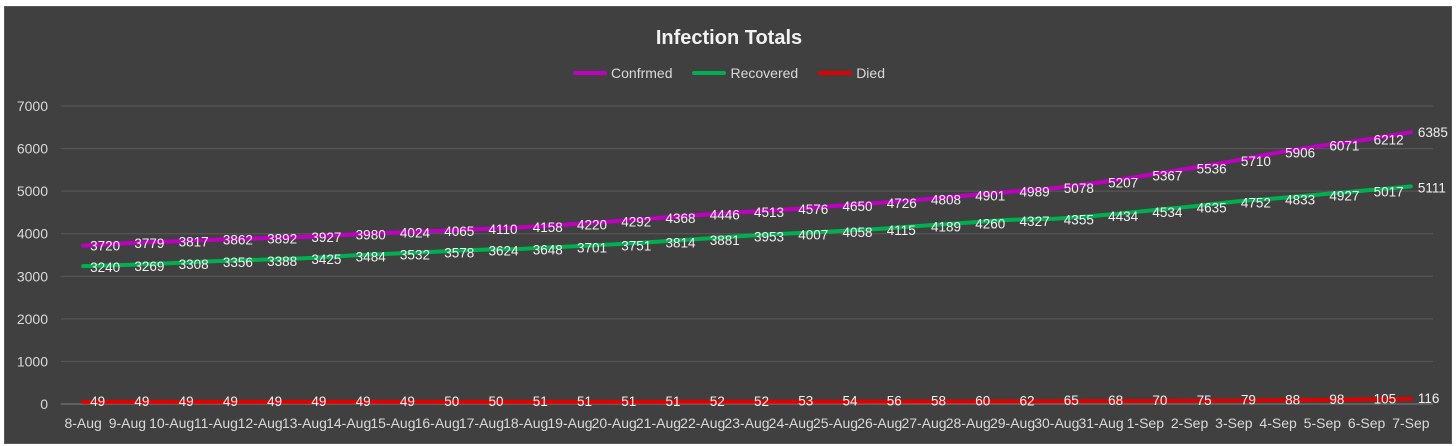 Image resolution: width=1456 pixels, height=446 pixels. Describe the element at coordinates (149, 266) in the screenshot. I see `data-label-recovered: 3269` at that location.